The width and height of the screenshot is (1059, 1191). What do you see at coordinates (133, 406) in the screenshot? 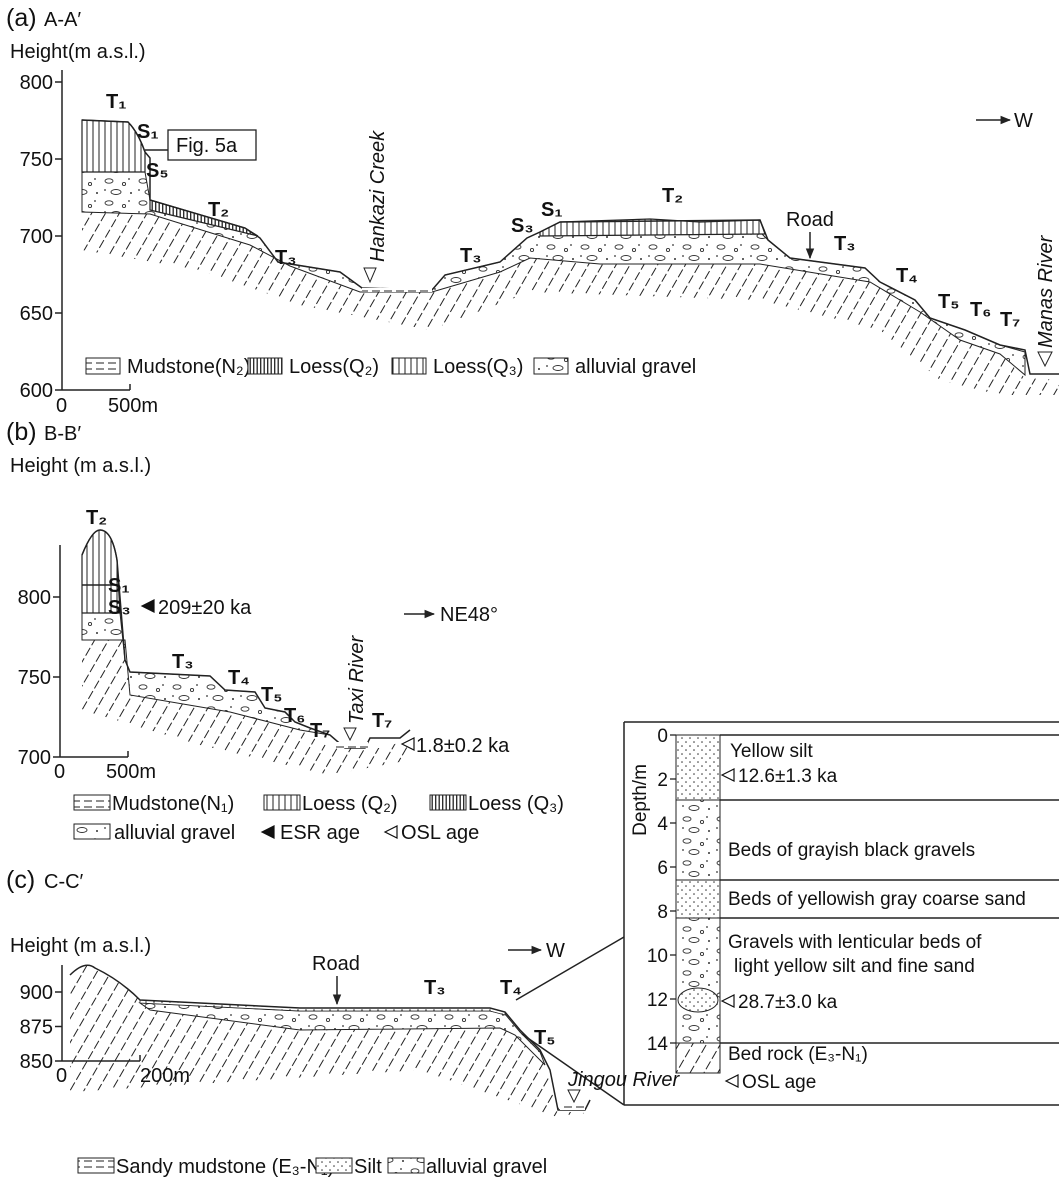
I see `scale-label: 500m` at bounding box center [133, 406].